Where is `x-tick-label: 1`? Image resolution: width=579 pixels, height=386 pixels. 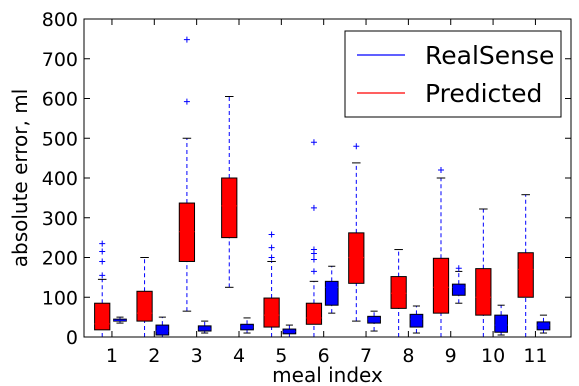 x-tick-label: 1 is located at coordinates (112, 356).